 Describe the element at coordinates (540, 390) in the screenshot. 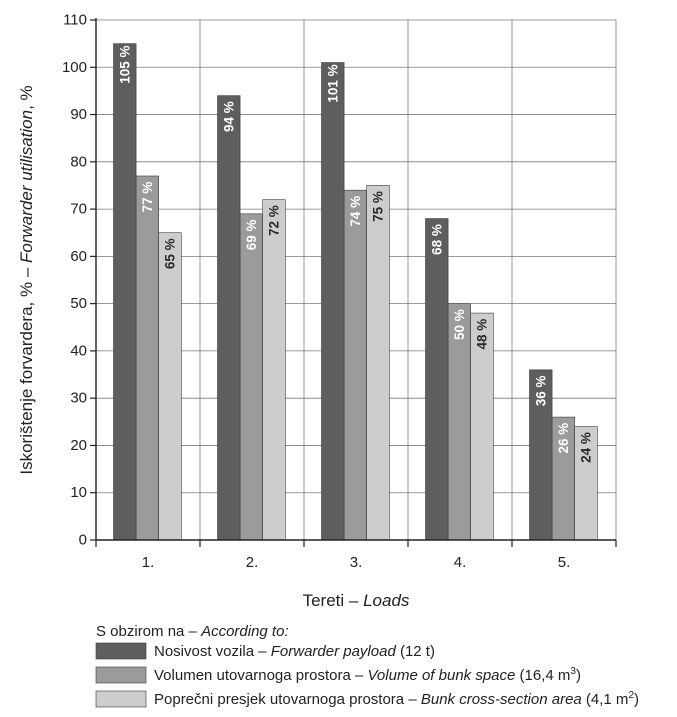

I see `data-label: 36 %` at that location.